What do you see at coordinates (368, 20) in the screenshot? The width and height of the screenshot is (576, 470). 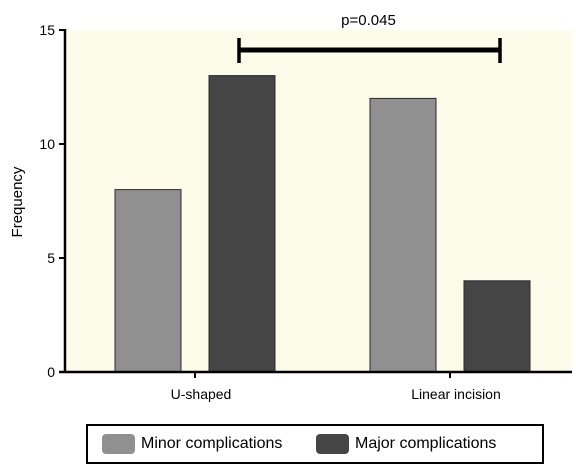 I see `p-value-label: p=0.045` at bounding box center [368, 20].